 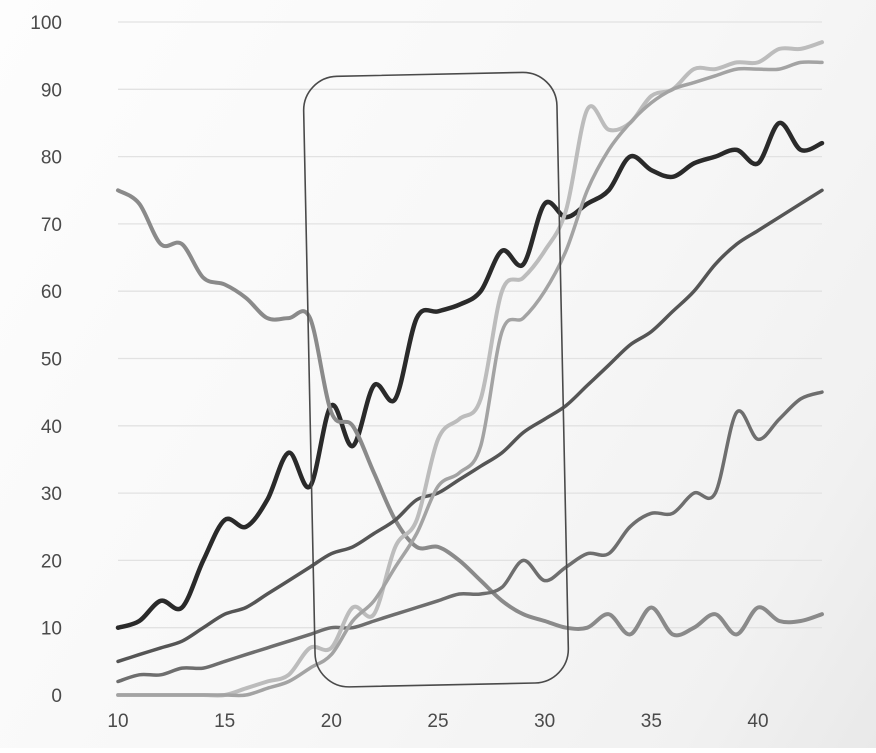 I want to click on y-tick-label: 40, so click(x=51, y=427).